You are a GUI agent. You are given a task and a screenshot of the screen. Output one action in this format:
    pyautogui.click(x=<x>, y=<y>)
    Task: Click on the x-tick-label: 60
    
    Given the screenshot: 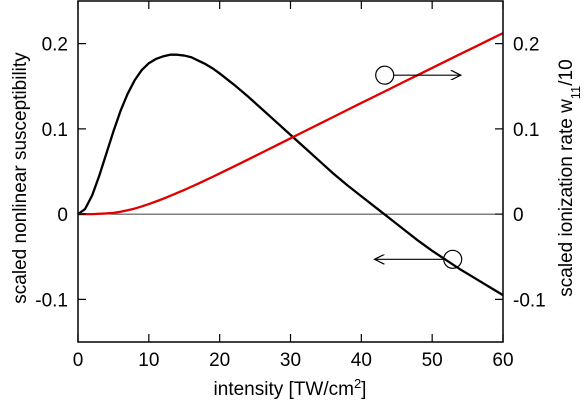 What is the action you would take?
    pyautogui.click(x=502, y=360)
    